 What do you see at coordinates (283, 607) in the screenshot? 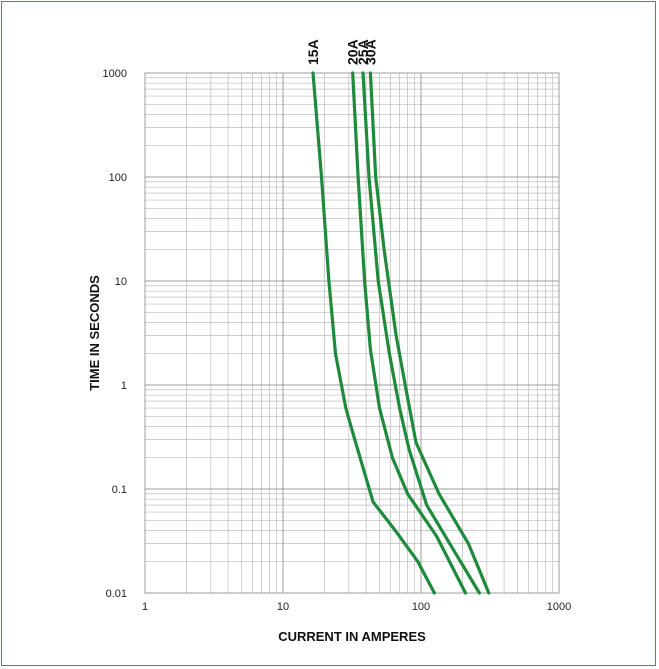
I see `x-tick-label: 10` at bounding box center [283, 607].